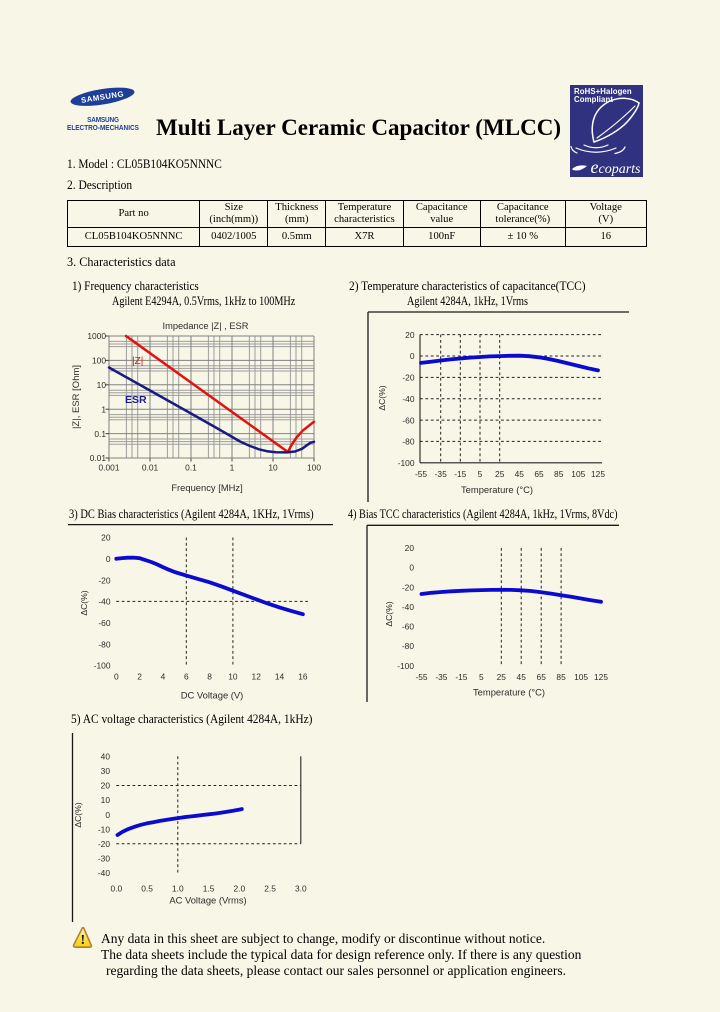  What do you see at coordinates (76, 397) in the screenshot?
I see `svg-text: |Z|, ESR [Ohm]` at bounding box center [76, 397].